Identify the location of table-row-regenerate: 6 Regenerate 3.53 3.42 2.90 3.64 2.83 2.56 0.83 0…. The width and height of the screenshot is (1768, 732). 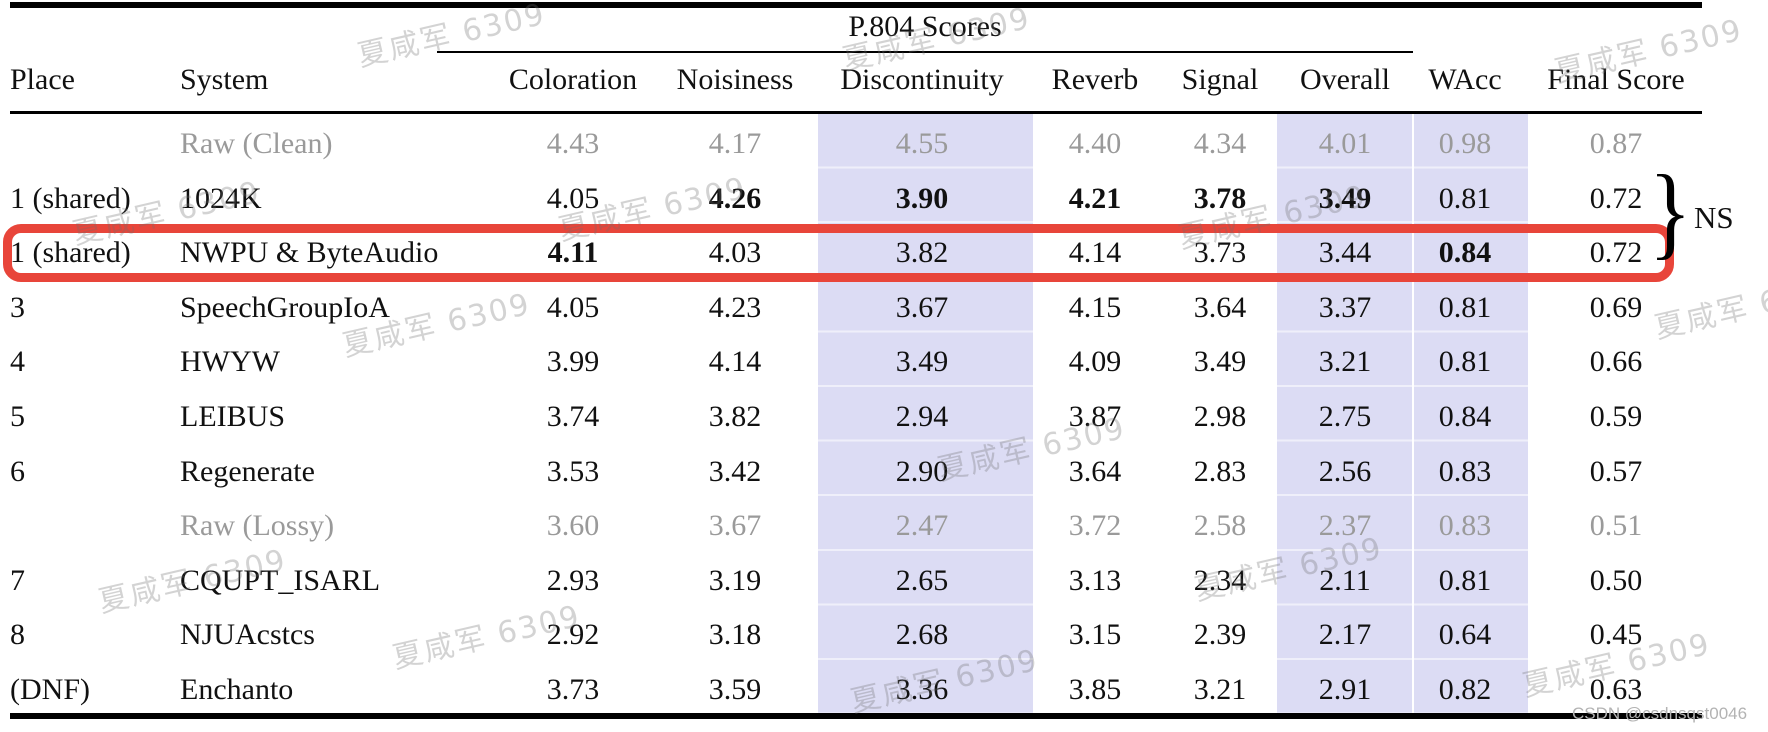
(884, 472).